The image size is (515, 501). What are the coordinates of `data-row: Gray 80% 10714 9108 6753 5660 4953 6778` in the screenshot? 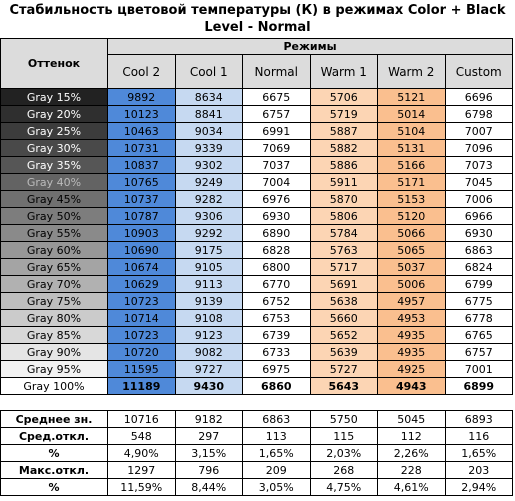 It's located at (256, 318).